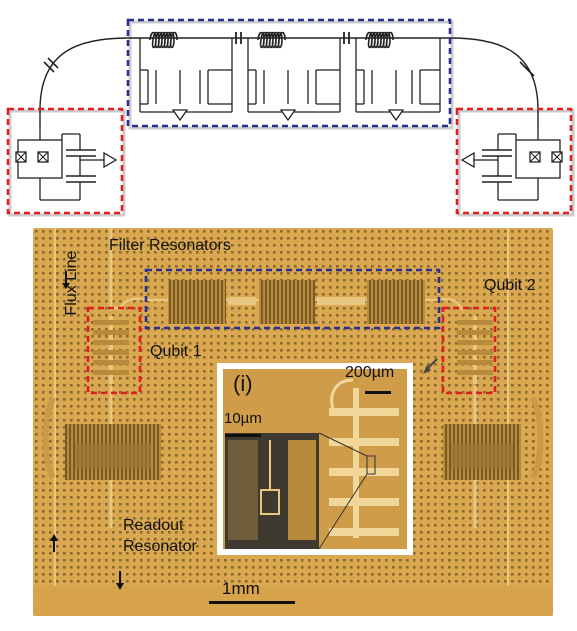  I want to click on arrow-up-icon, so click(54, 543).